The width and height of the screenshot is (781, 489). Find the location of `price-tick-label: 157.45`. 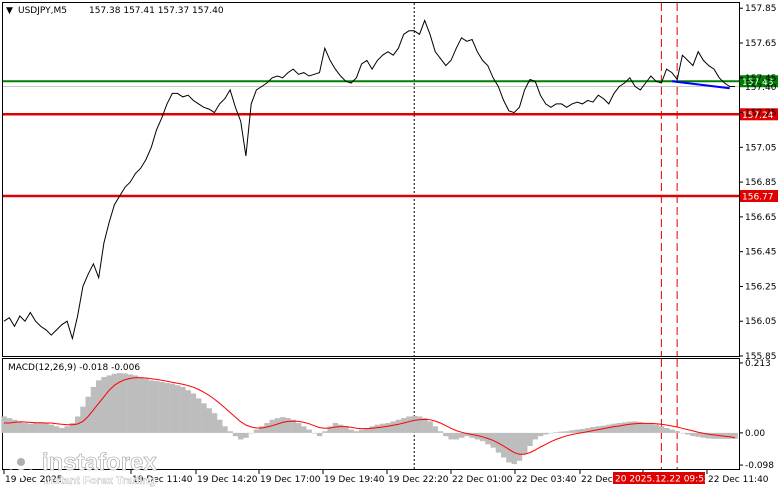

price-tick-label: 157.45 is located at coordinates (761, 79).